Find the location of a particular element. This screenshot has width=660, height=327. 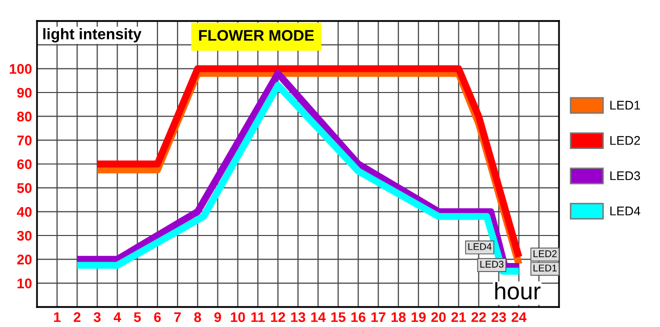

annotation: LED3 is located at coordinates (492, 264).